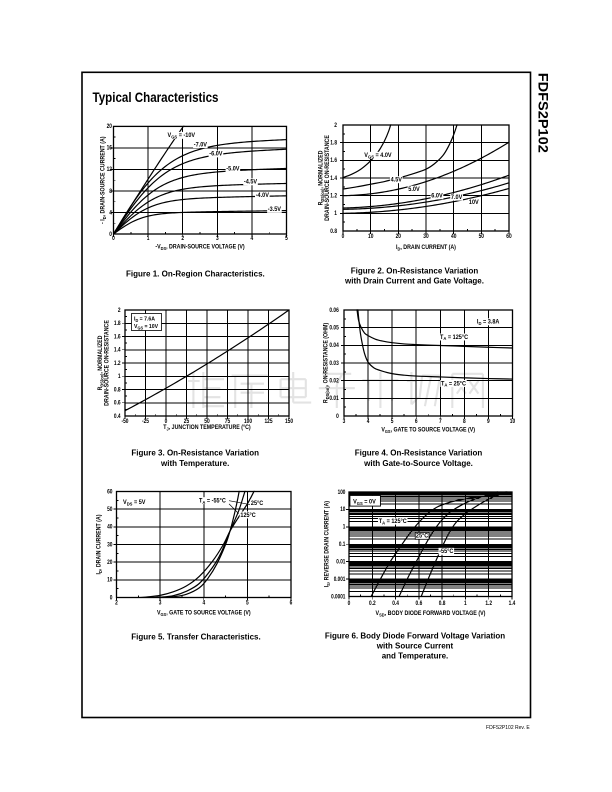  I want to click on svg-text: 0.01, so click(341, 563).